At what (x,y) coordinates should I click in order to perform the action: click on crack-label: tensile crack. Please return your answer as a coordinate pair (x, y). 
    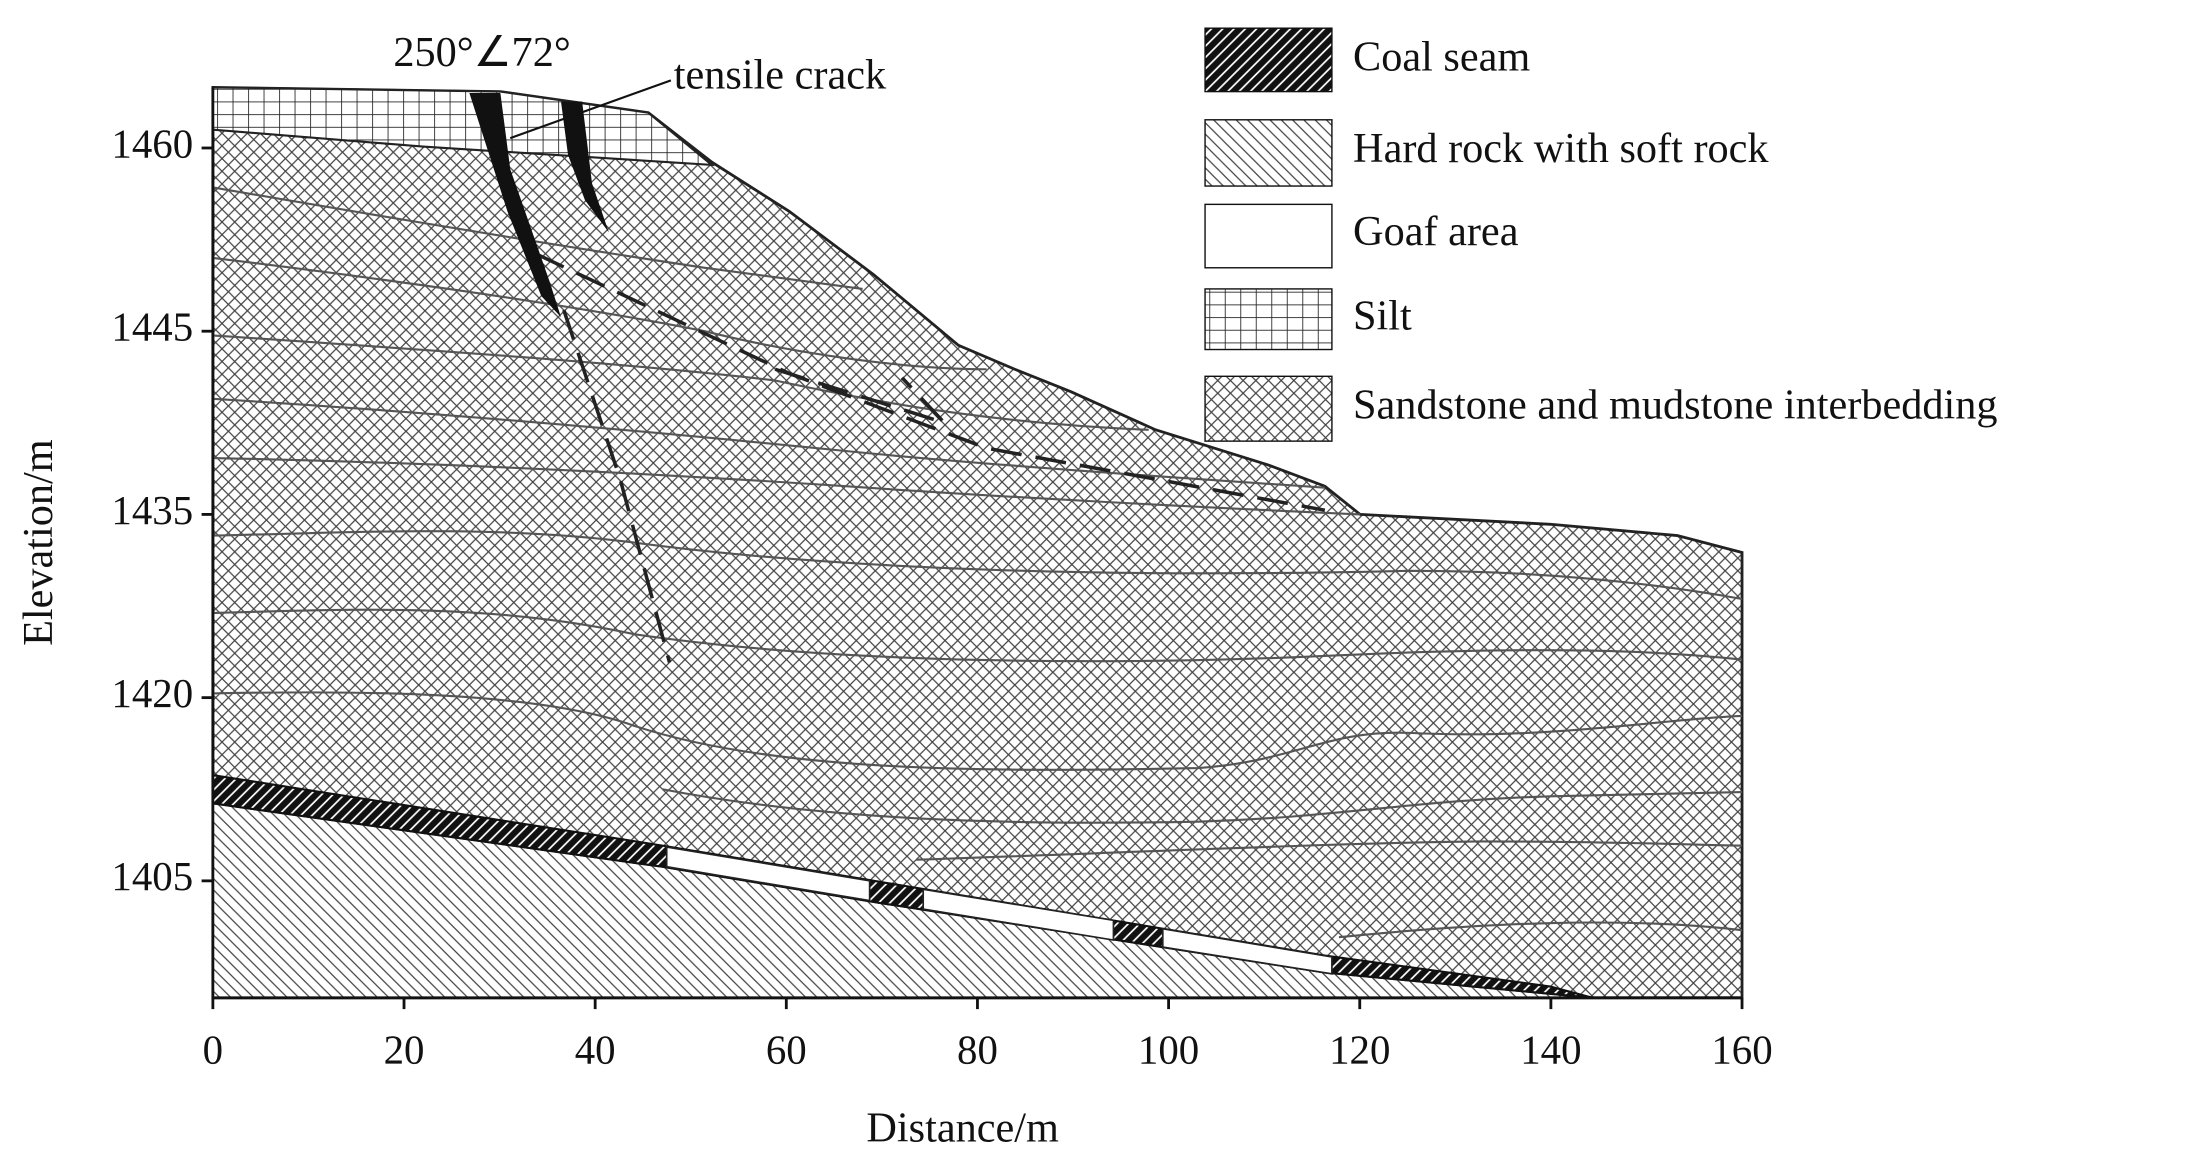
    Looking at the image, I should click on (780, 75).